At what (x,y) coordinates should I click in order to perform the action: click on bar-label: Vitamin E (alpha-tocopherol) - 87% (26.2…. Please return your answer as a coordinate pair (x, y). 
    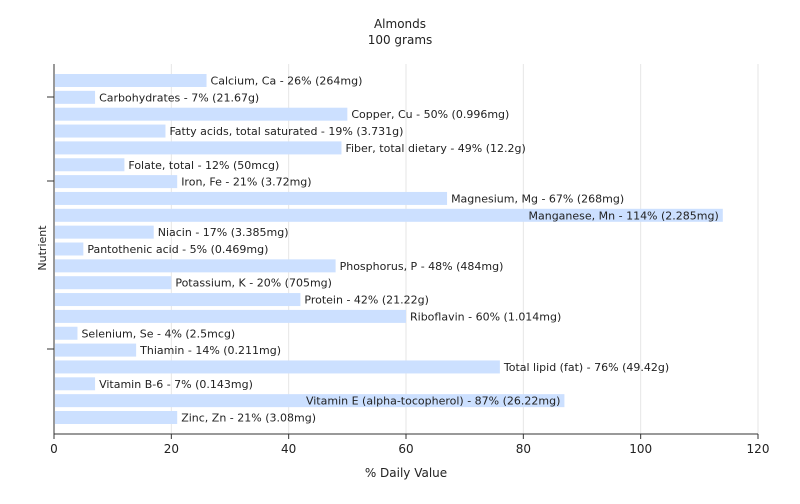
    Looking at the image, I should click on (433, 401).